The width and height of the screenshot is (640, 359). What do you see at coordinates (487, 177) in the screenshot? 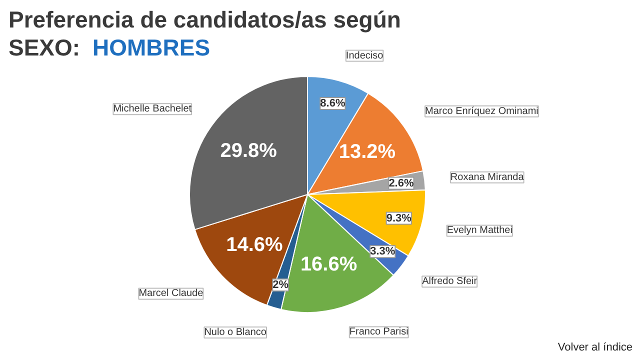
I see `slice-label: Roxana Miranda` at bounding box center [487, 177].